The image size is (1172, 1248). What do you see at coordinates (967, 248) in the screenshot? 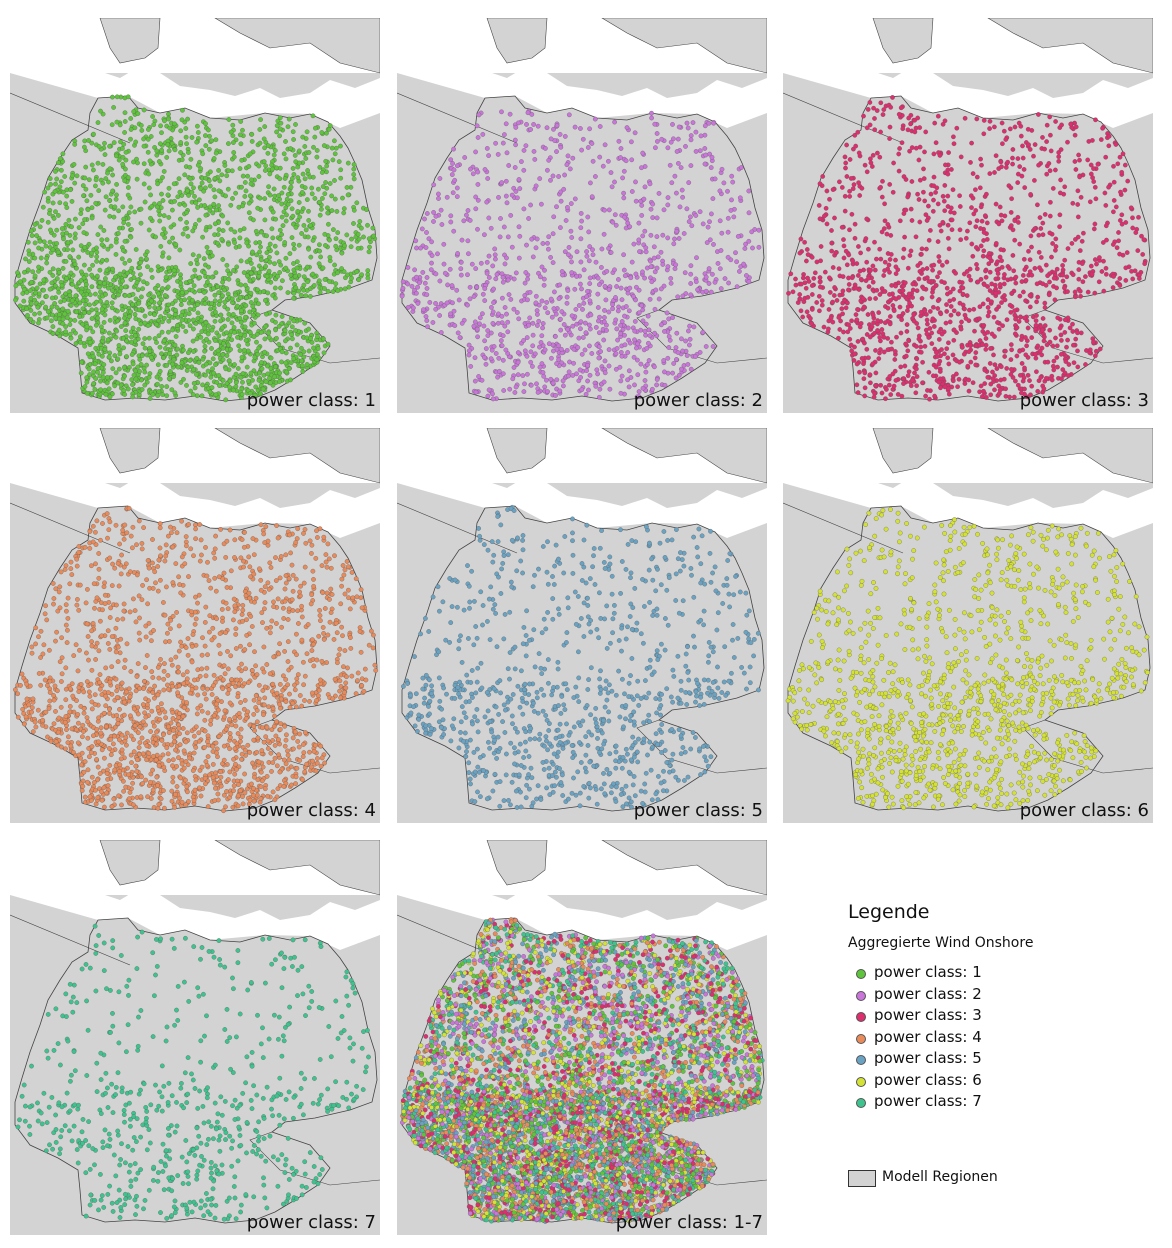
I see `wind-sites` at bounding box center [967, 248].